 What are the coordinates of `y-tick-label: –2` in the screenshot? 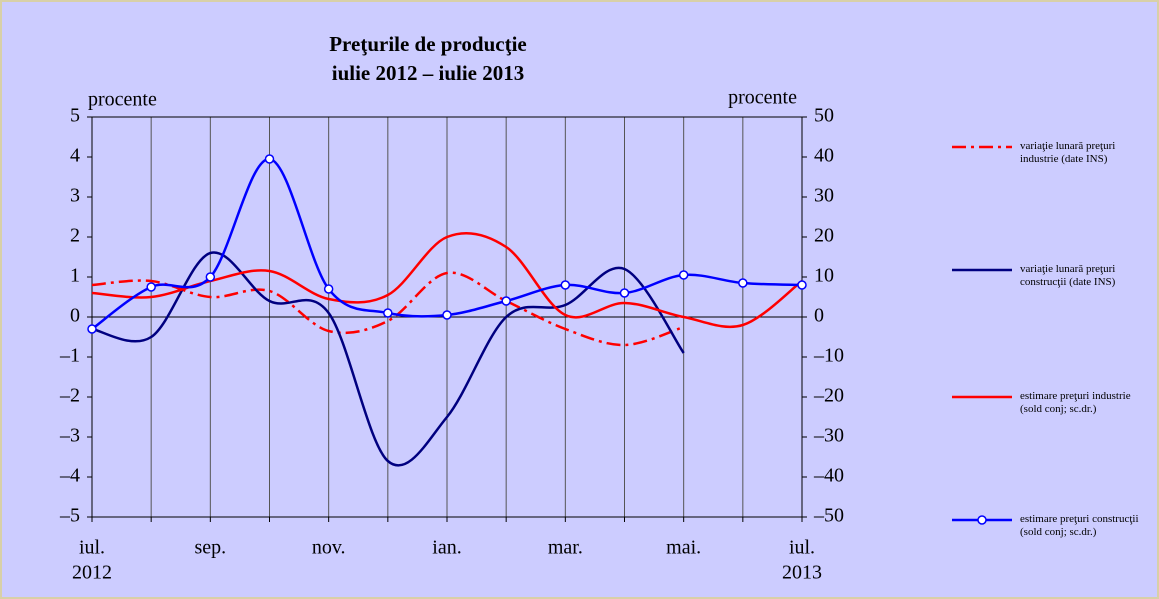 It's located at (69, 396).